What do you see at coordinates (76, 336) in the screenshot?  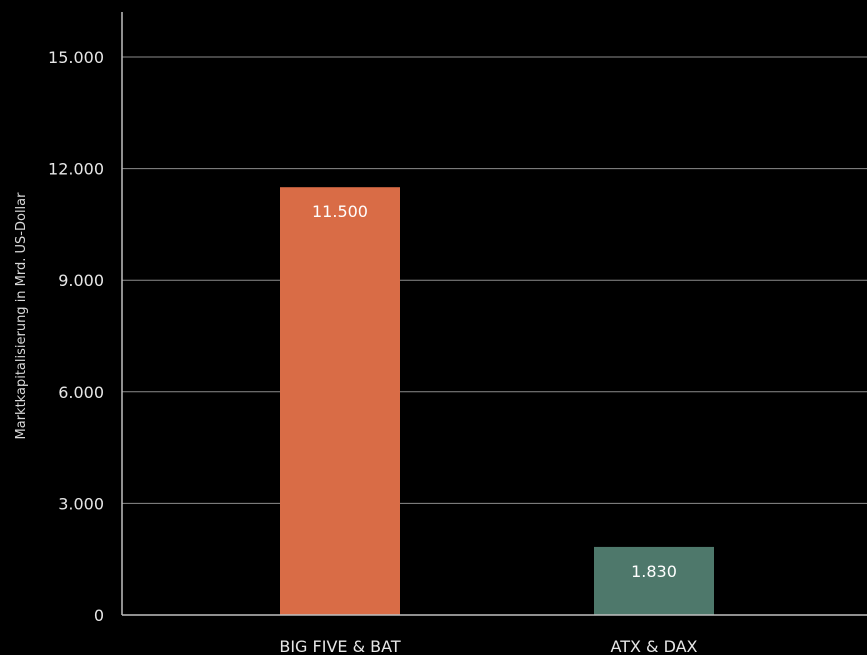 I see `y-tick-labels: 0 3.000 6.000 9.000 12.000 15.000` at bounding box center [76, 336].